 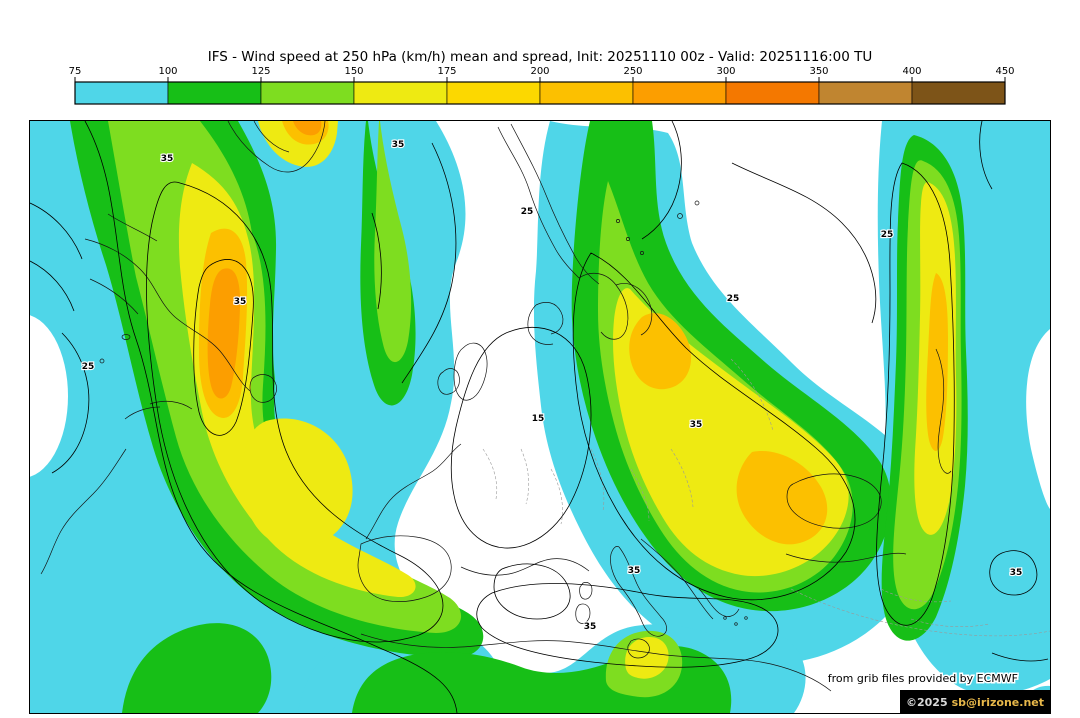 What do you see at coordinates (719, 602) in the screenshot?
I see `coastline-greece` at bounding box center [719, 602].